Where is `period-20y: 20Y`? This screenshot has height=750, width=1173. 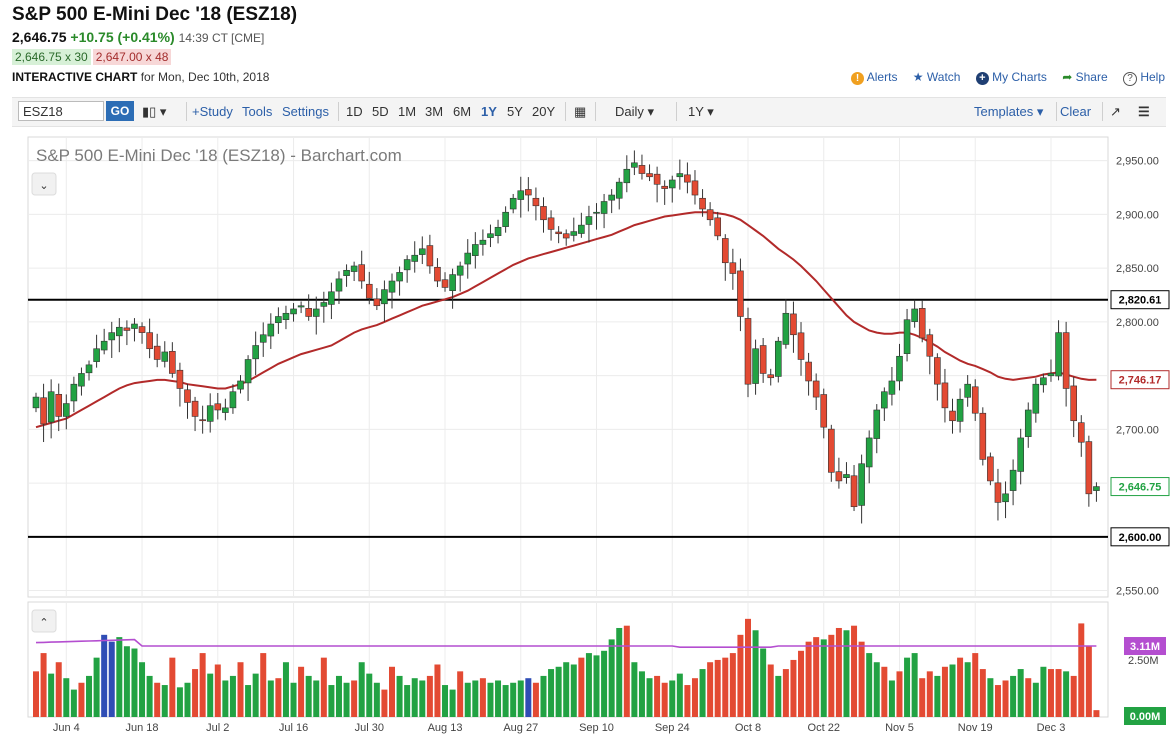
period-20y: 20Y is located at coordinates (544, 111).